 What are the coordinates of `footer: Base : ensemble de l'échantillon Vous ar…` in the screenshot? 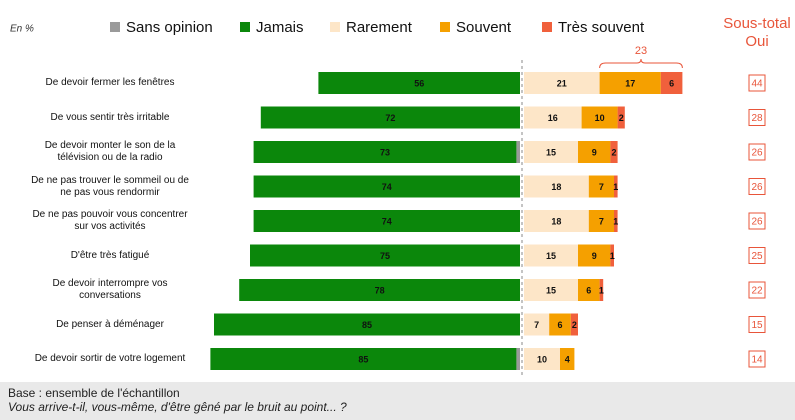 It's located at (397, 401).